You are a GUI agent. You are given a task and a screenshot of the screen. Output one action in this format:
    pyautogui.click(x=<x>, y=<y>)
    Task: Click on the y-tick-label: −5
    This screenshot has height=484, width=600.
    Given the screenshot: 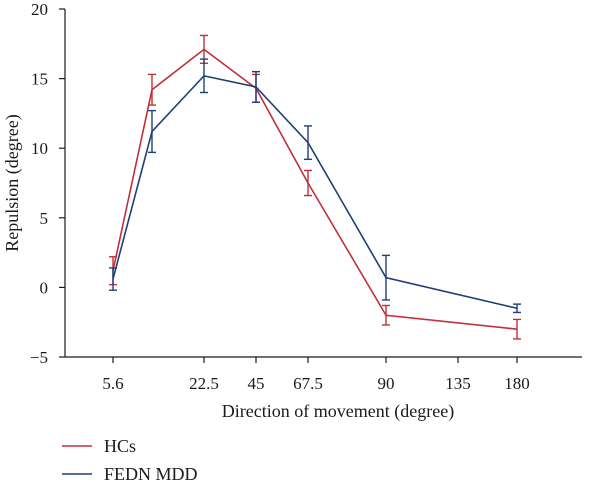 What is the action you would take?
    pyautogui.click(x=39, y=357)
    